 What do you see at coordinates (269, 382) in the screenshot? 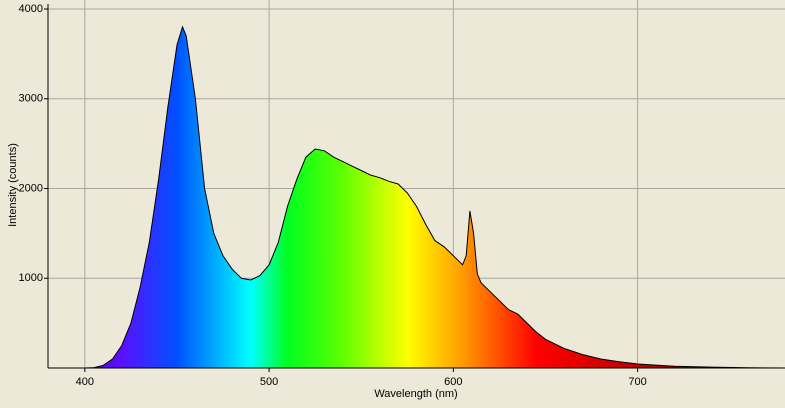
I see `x-tick-label: 500` at bounding box center [269, 382].